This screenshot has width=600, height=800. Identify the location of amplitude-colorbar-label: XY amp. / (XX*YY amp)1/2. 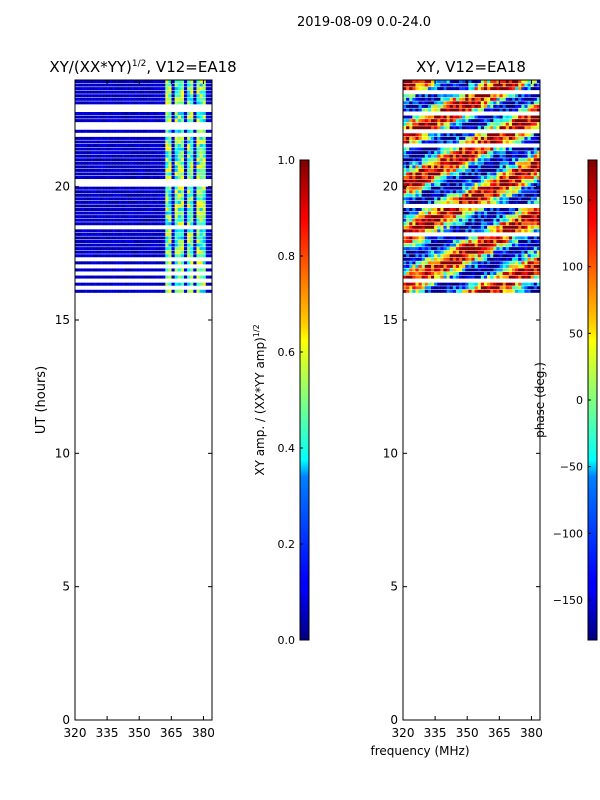
(259, 399).